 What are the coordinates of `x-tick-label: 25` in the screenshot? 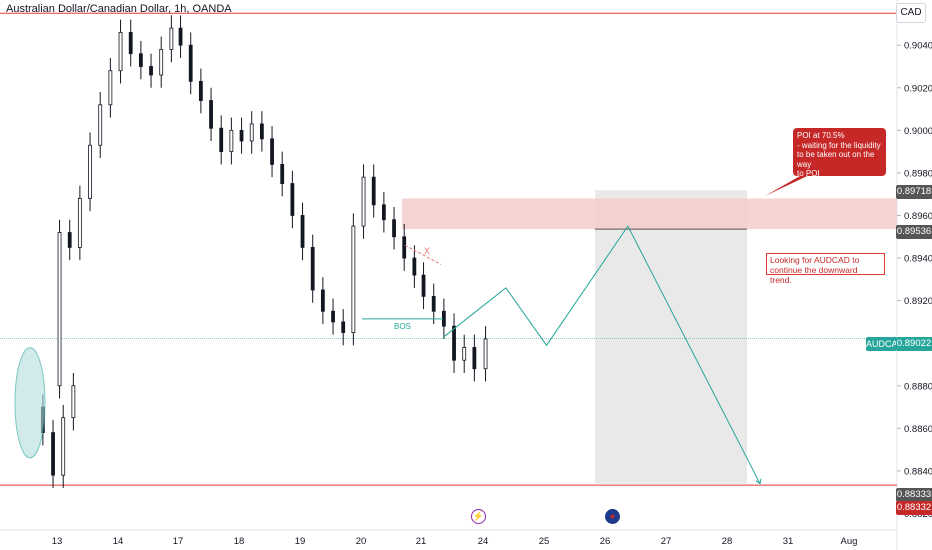 It's located at (544, 541).